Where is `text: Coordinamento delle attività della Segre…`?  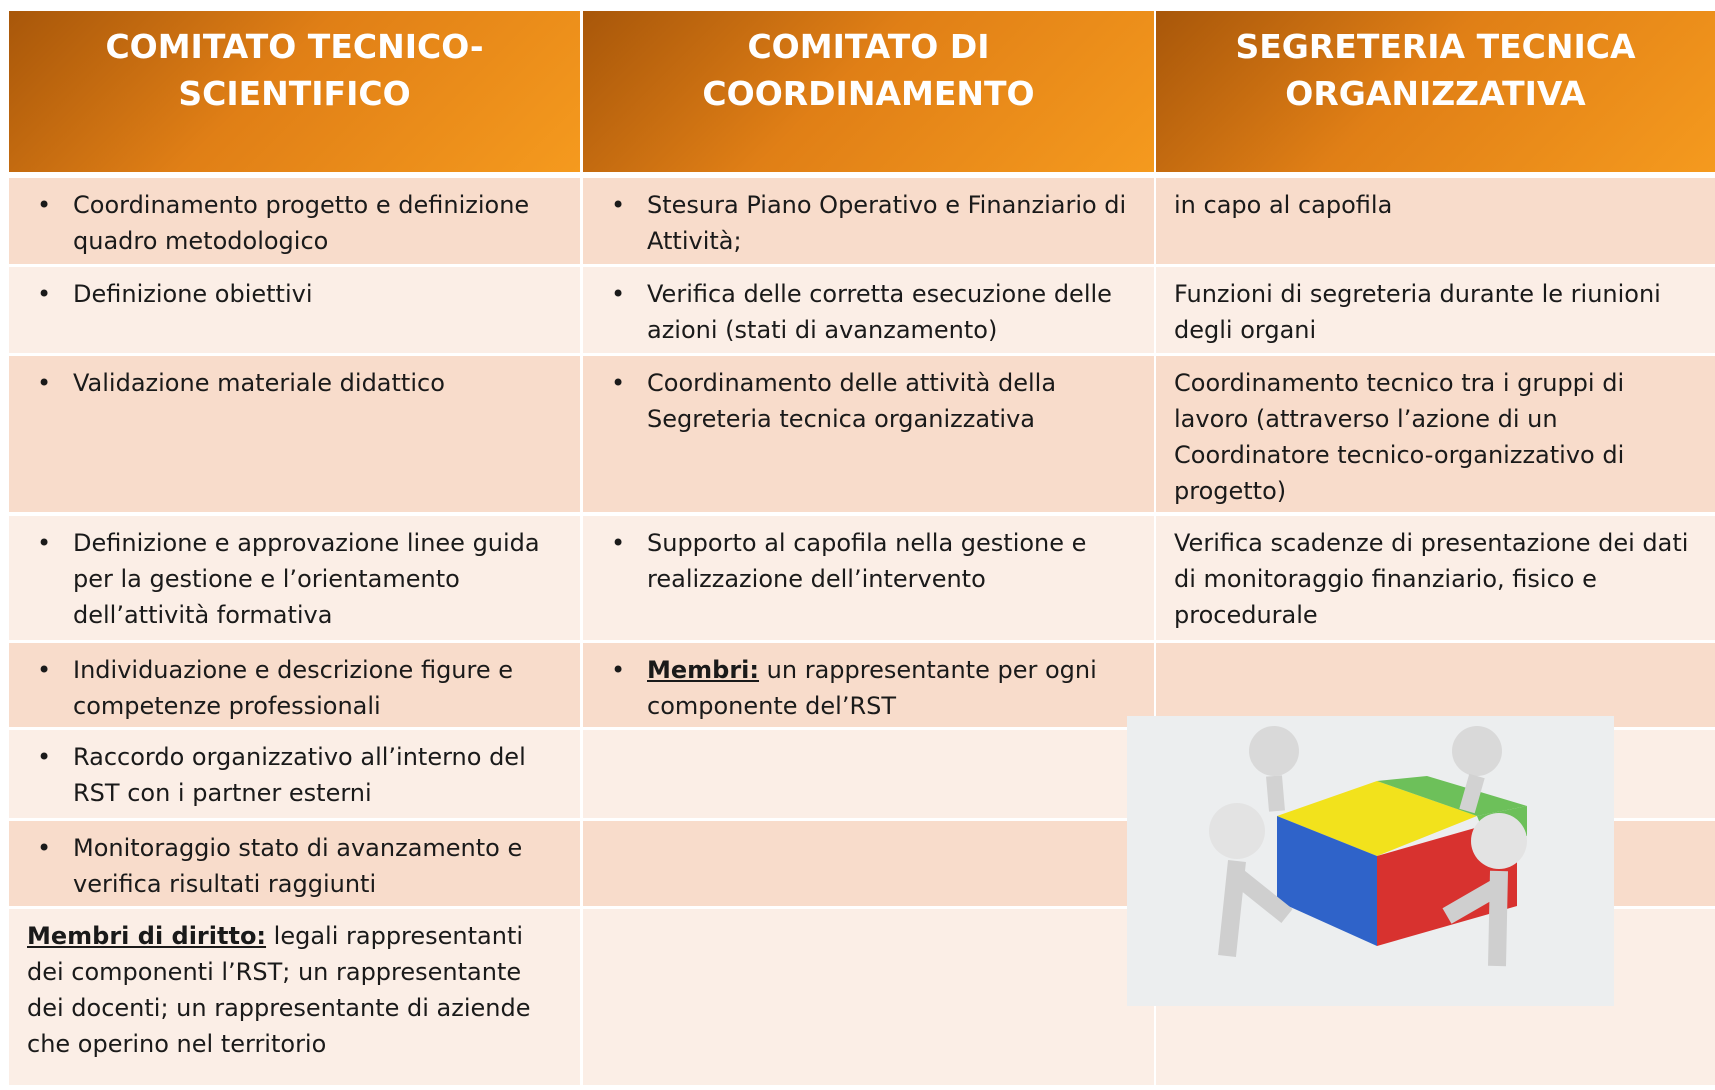
text: Coordinamento delle attività della Segre… is located at coordinates (852, 401).